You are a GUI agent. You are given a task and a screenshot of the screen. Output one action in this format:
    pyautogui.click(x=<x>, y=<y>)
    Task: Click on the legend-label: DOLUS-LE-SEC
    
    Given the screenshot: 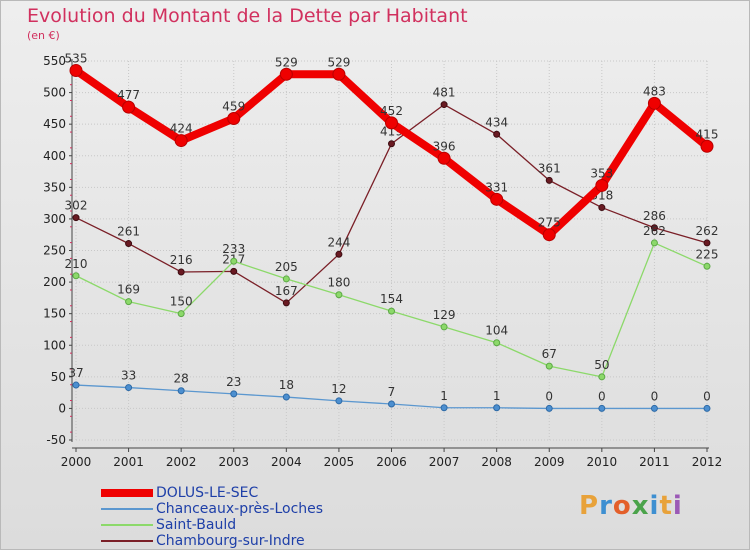 What is the action you would take?
    pyautogui.click(x=207, y=493)
    